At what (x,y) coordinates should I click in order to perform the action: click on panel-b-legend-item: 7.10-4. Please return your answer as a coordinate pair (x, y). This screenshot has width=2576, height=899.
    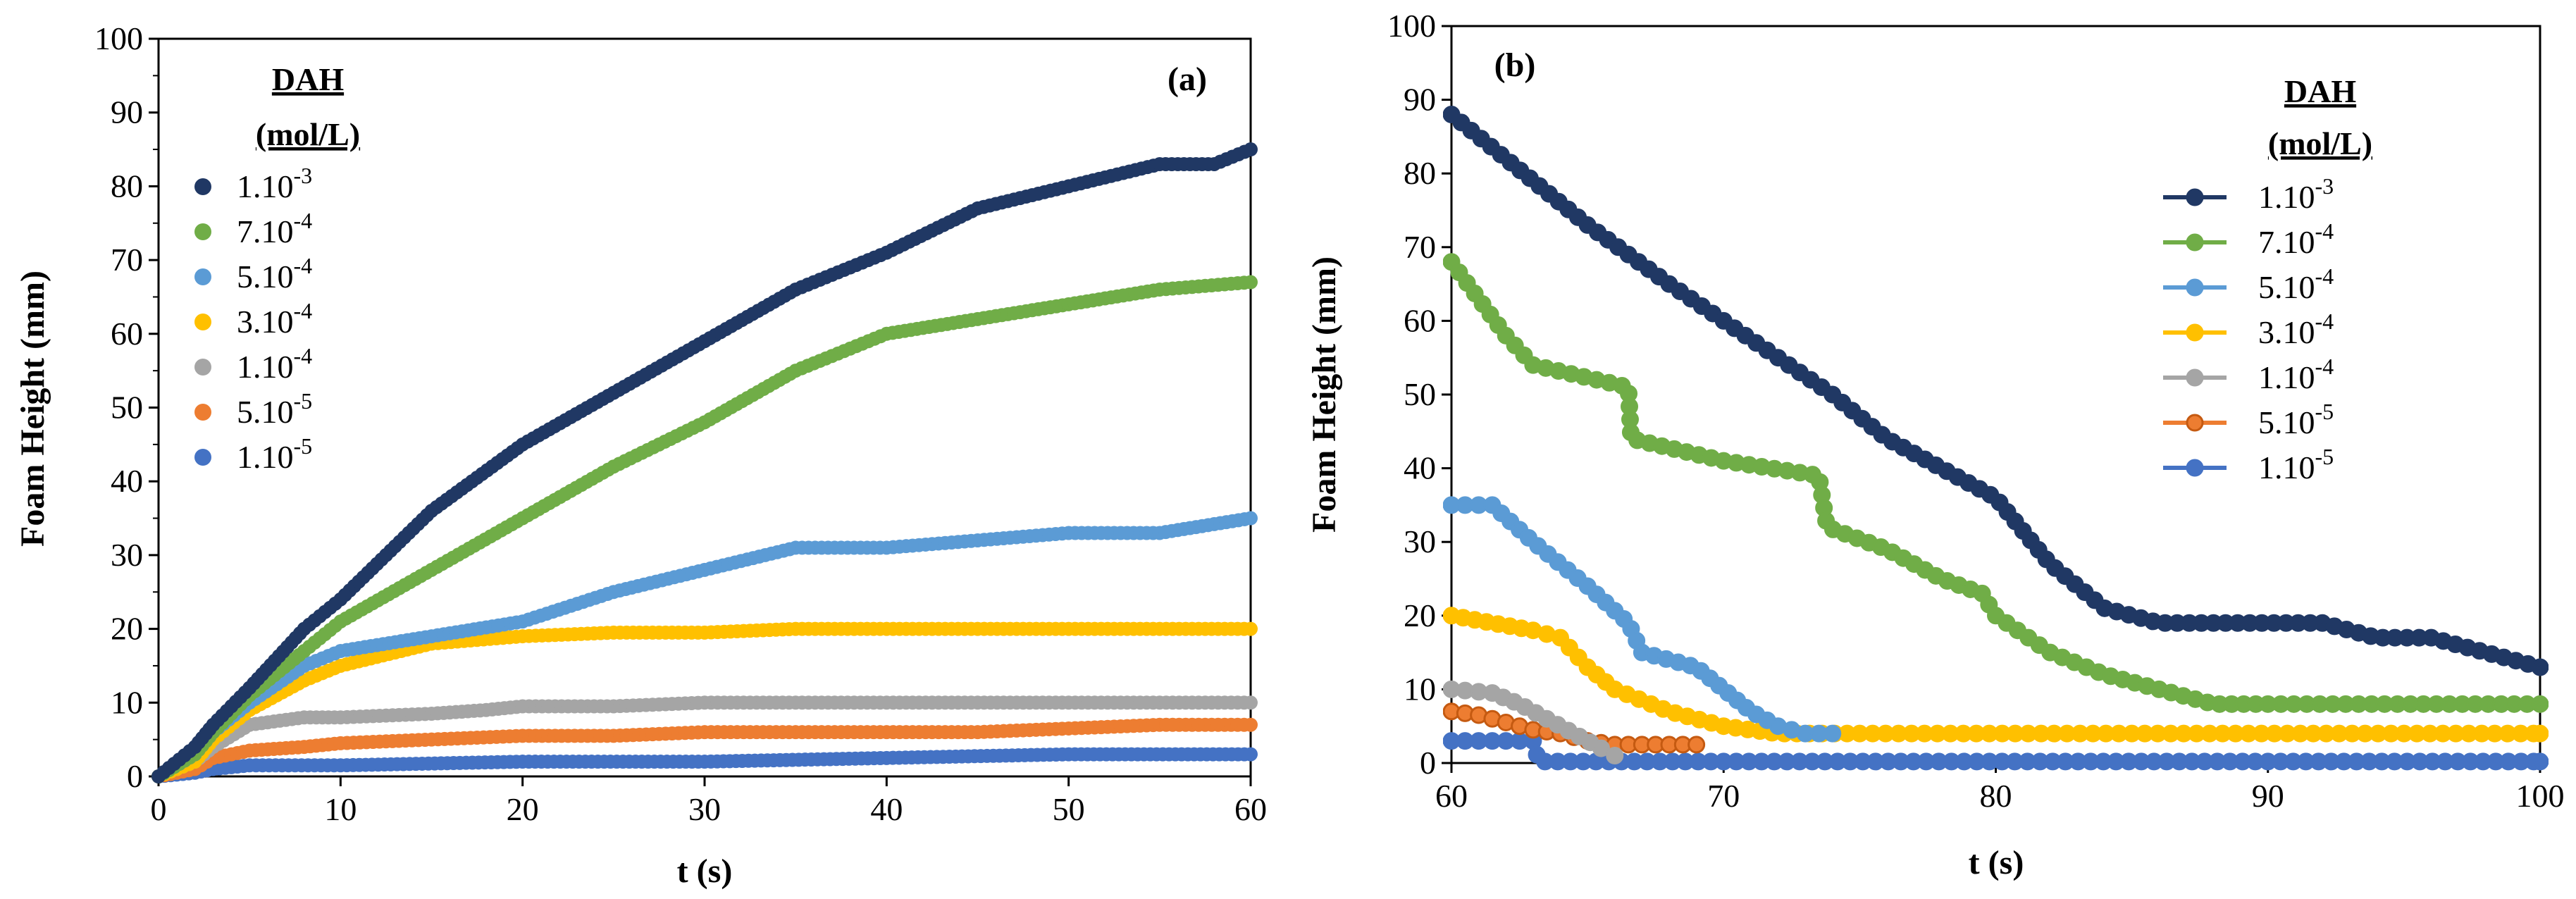
    Looking at the image, I should click on (2248, 239).